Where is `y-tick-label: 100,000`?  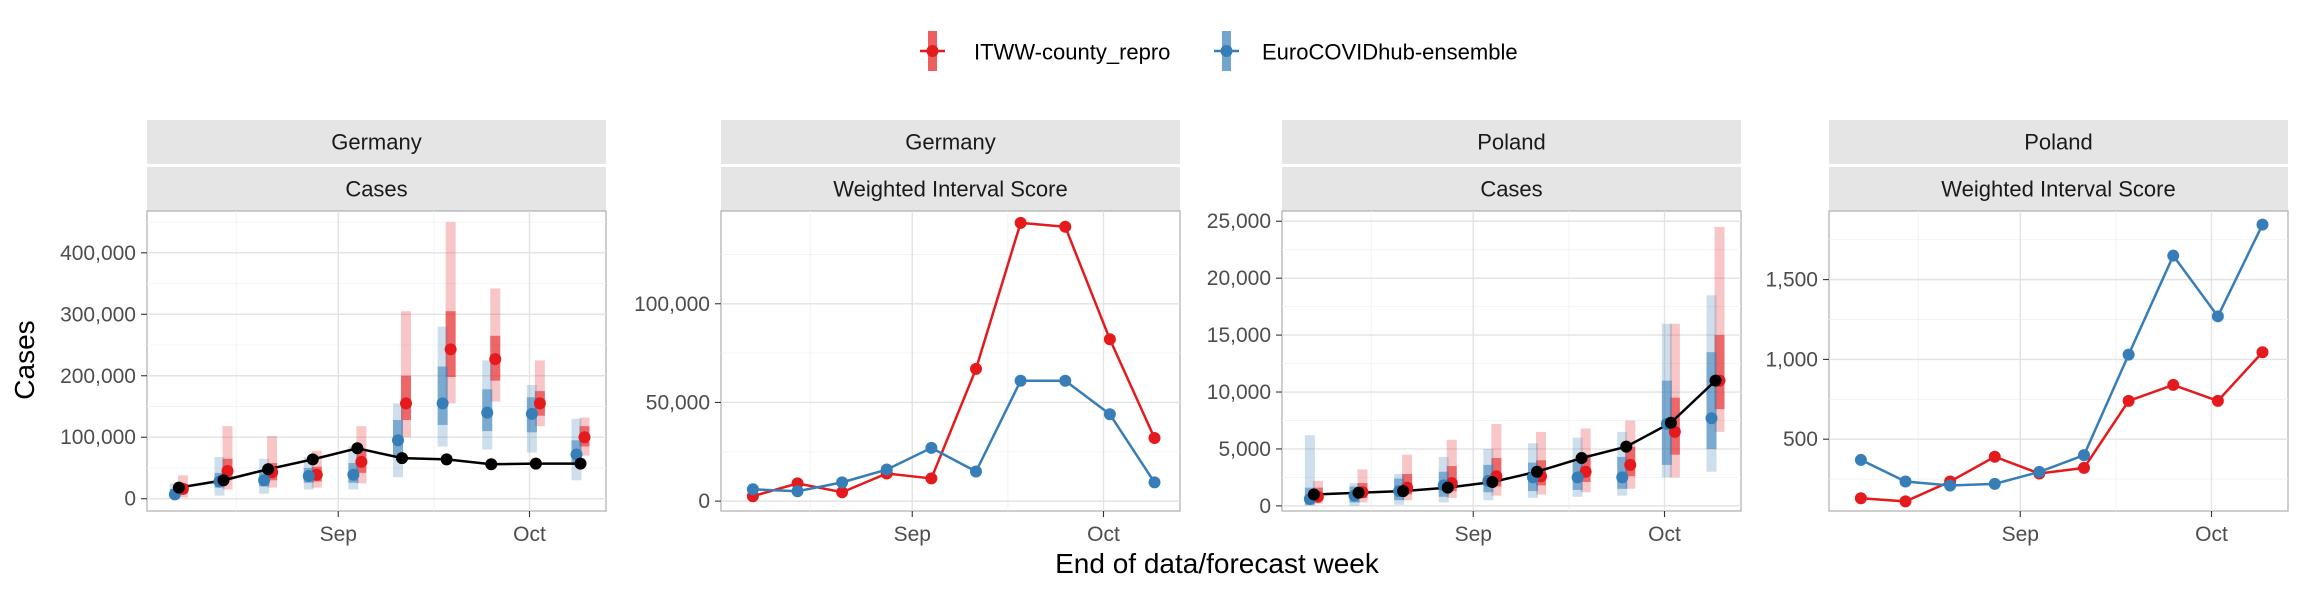
y-tick-label: 100,000 is located at coordinates (98, 437).